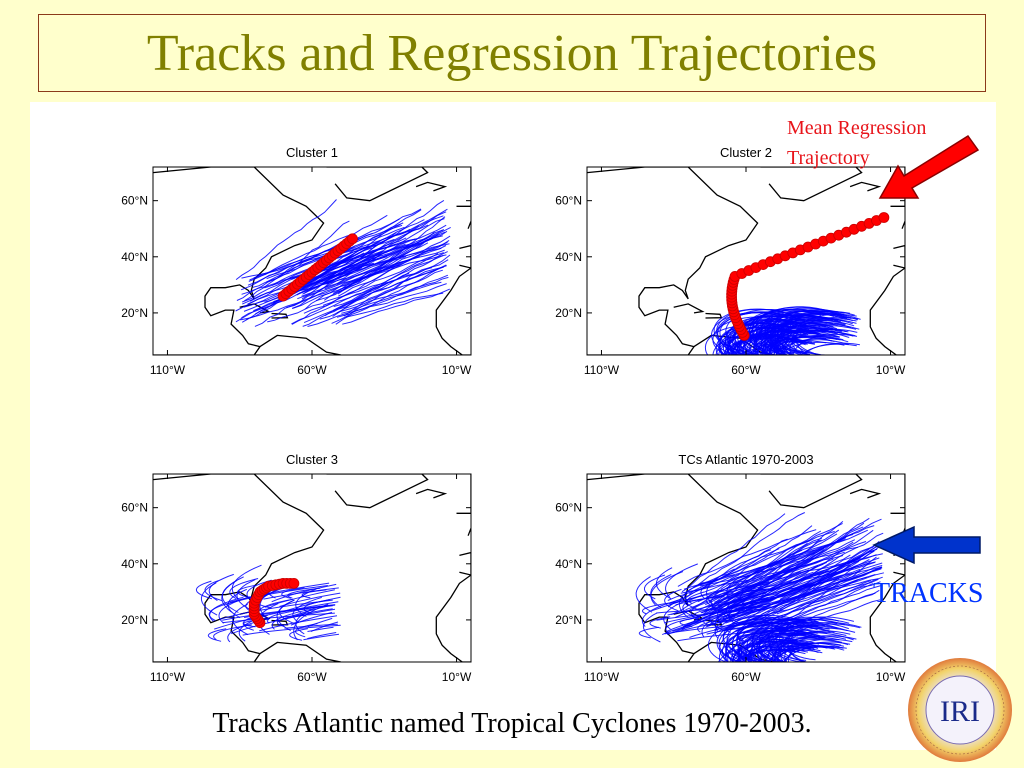 The width and height of the screenshot is (1024, 768). I want to click on mean-annotation-line2: Trajectory, so click(828, 158).